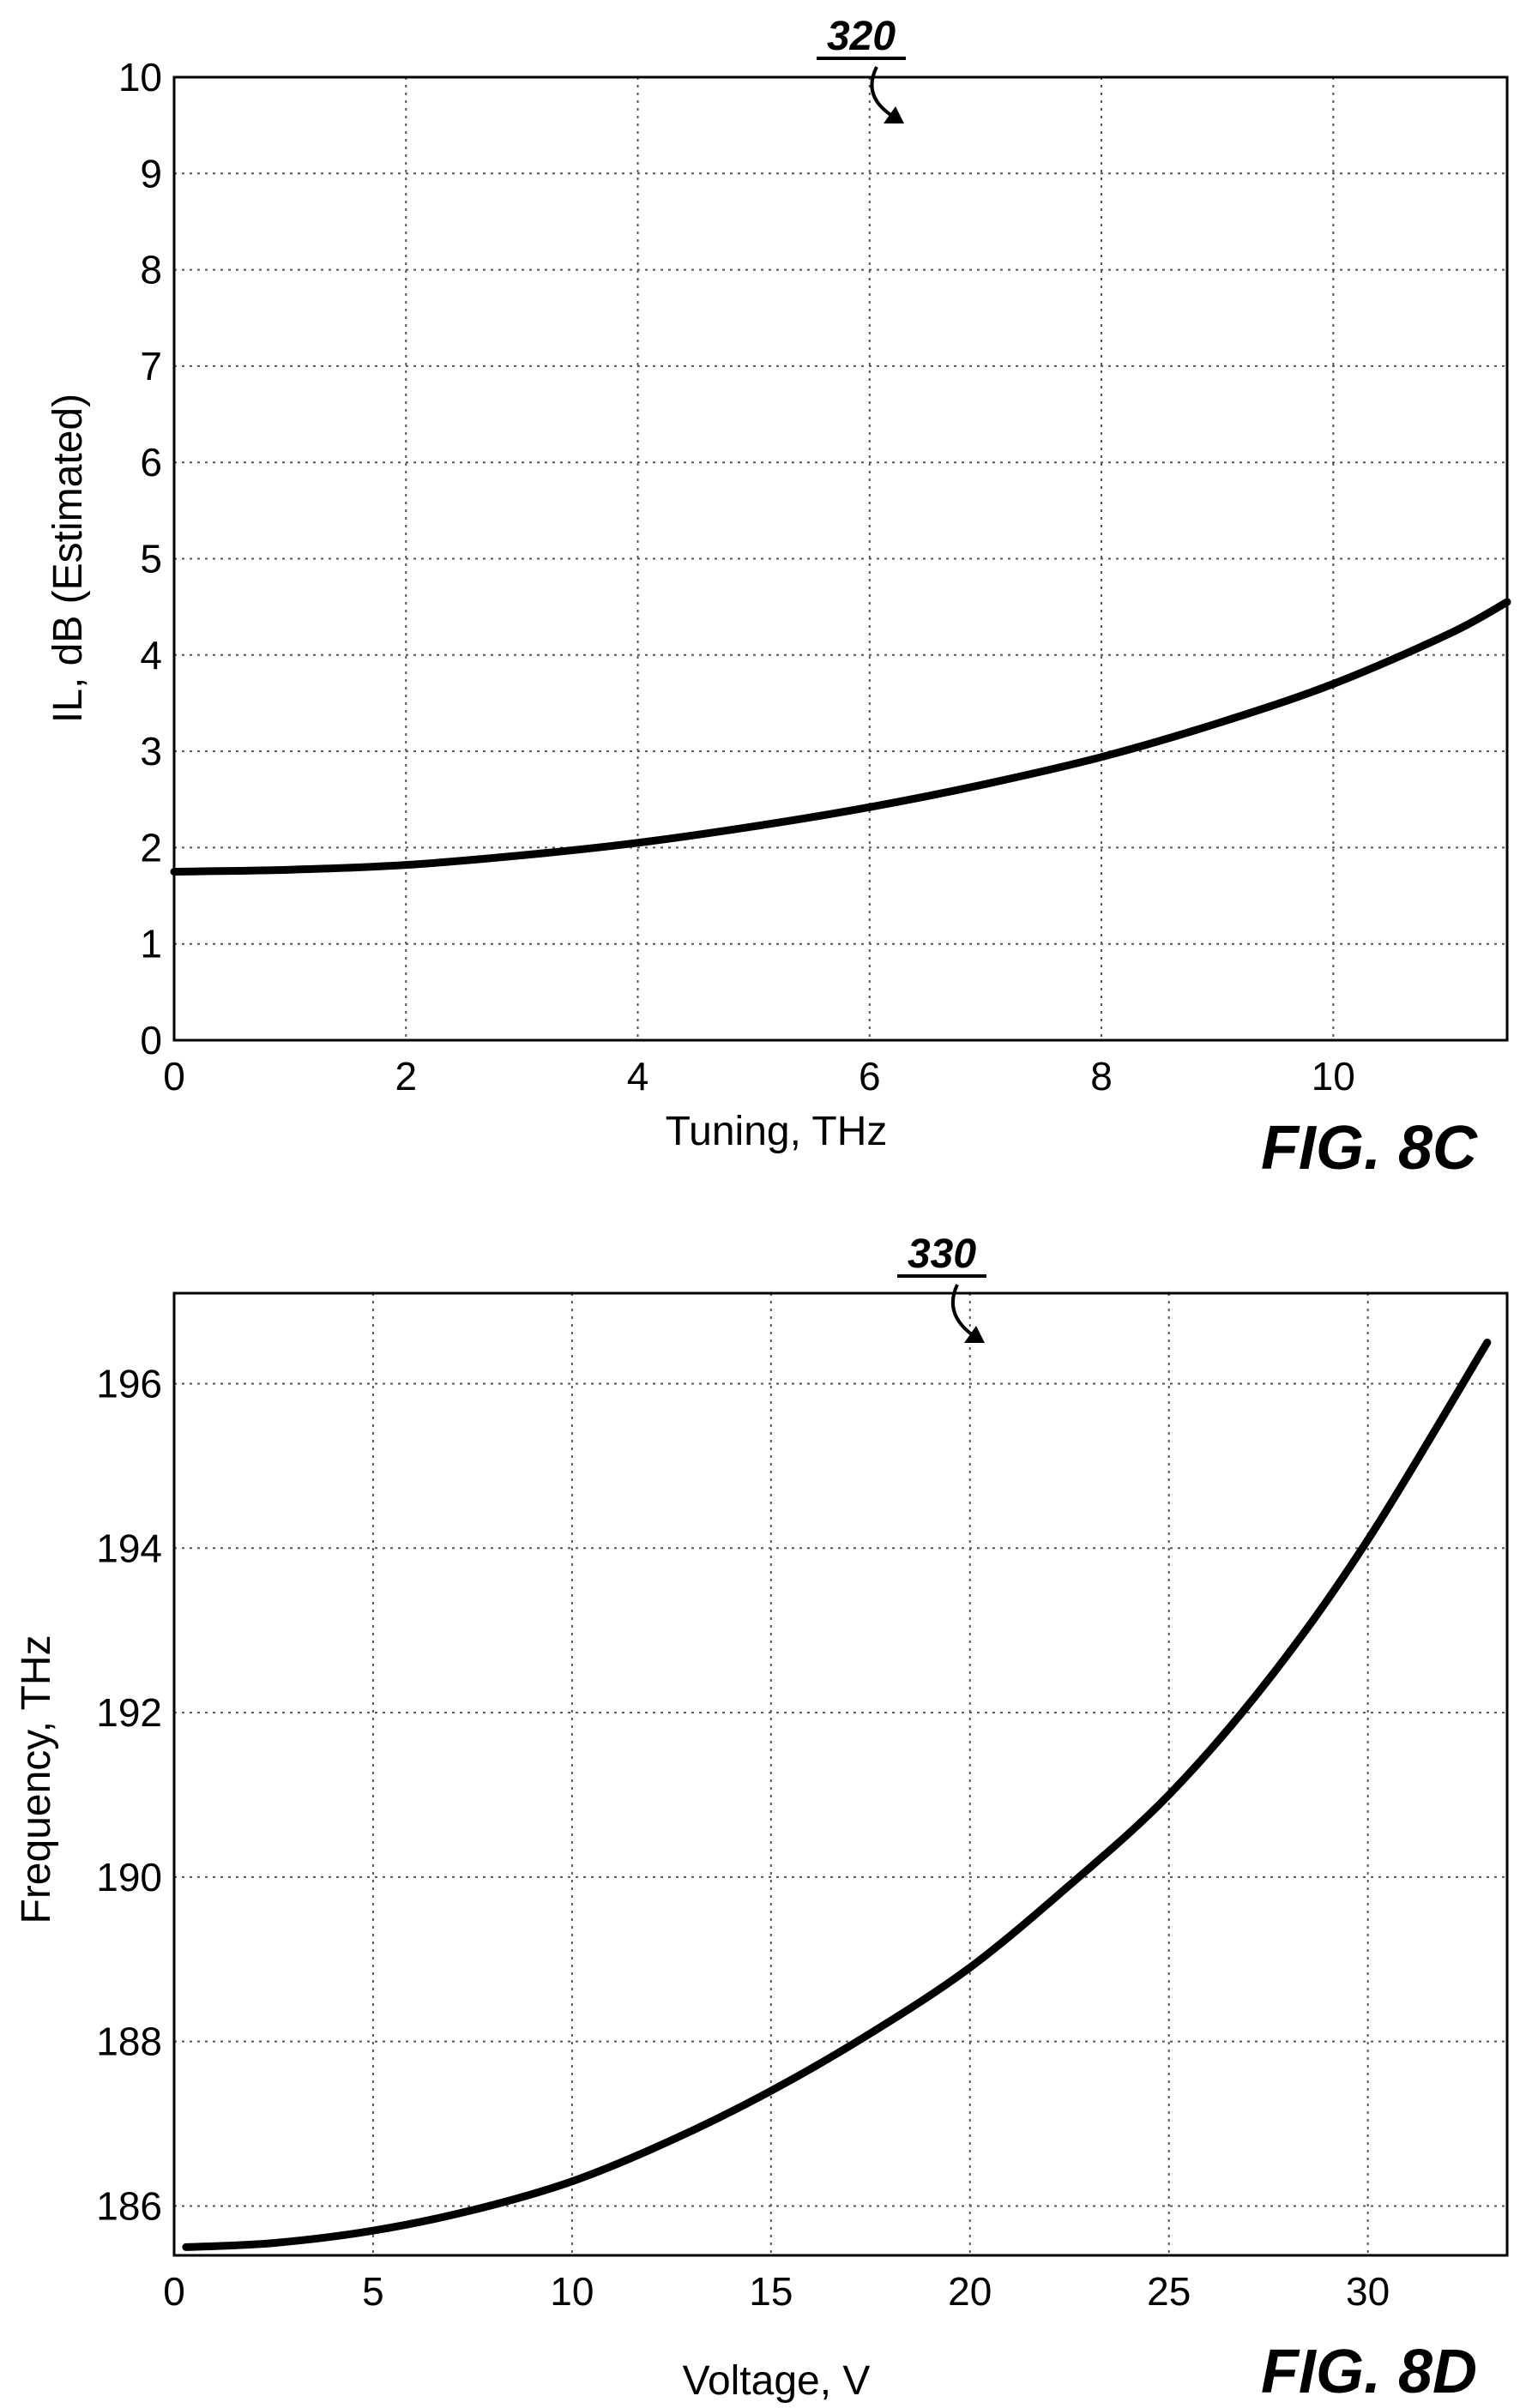  What do you see at coordinates (129, 1548) in the screenshot?
I see `y-tick-label: 194` at bounding box center [129, 1548].